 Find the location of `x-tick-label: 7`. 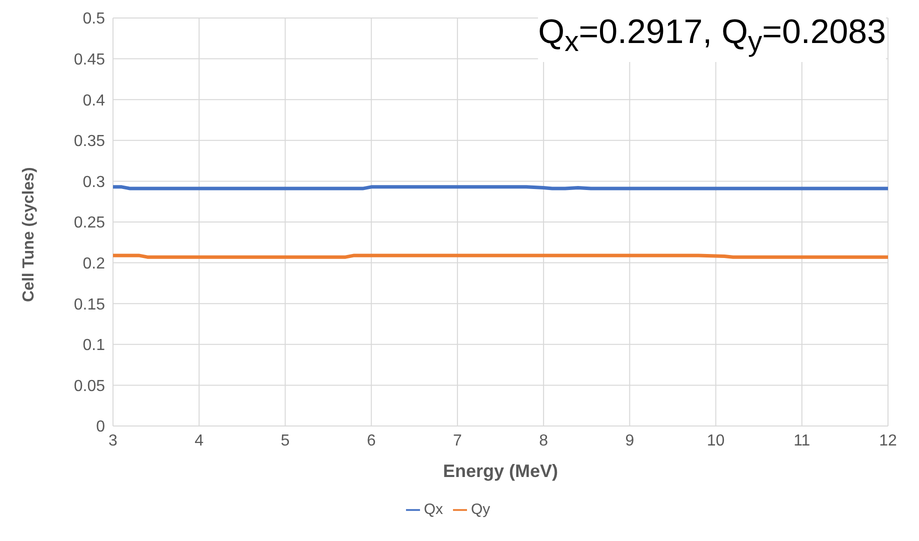

x-tick-label: 7 is located at coordinates (457, 441).